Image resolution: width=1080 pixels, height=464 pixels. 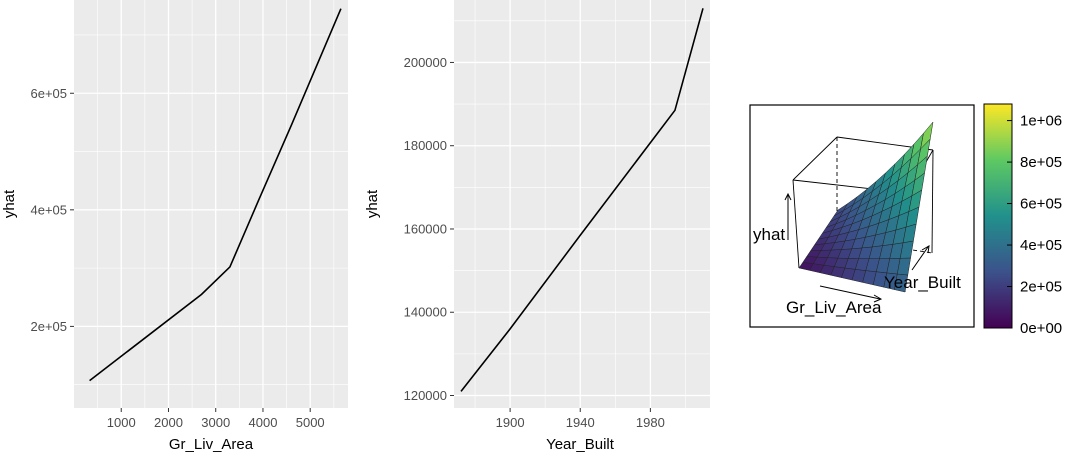 What do you see at coordinates (1041, 204) in the screenshot?
I see `colorbar-tick-label: 6e+05` at bounding box center [1041, 204].